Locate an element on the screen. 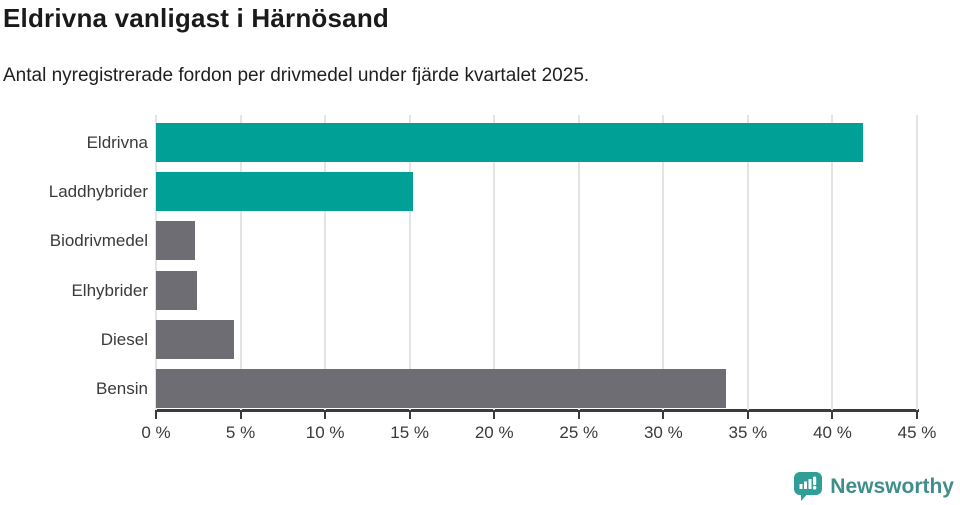 The image size is (960, 505). x-axis-line is located at coordinates (537, 410).